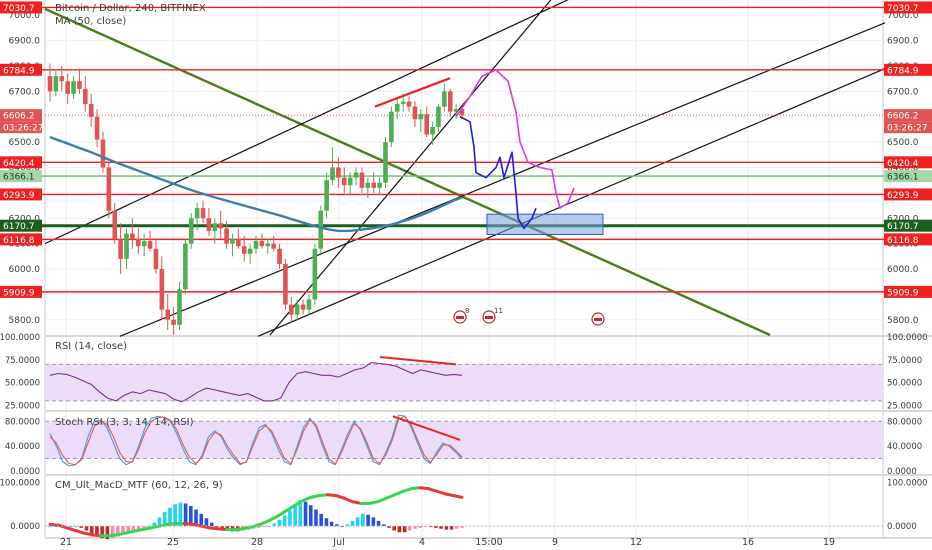 The height and width of the screenshot is (550, 932). I want to click on price-level-tag: 6170.7 6170.7, so click(466, 225).